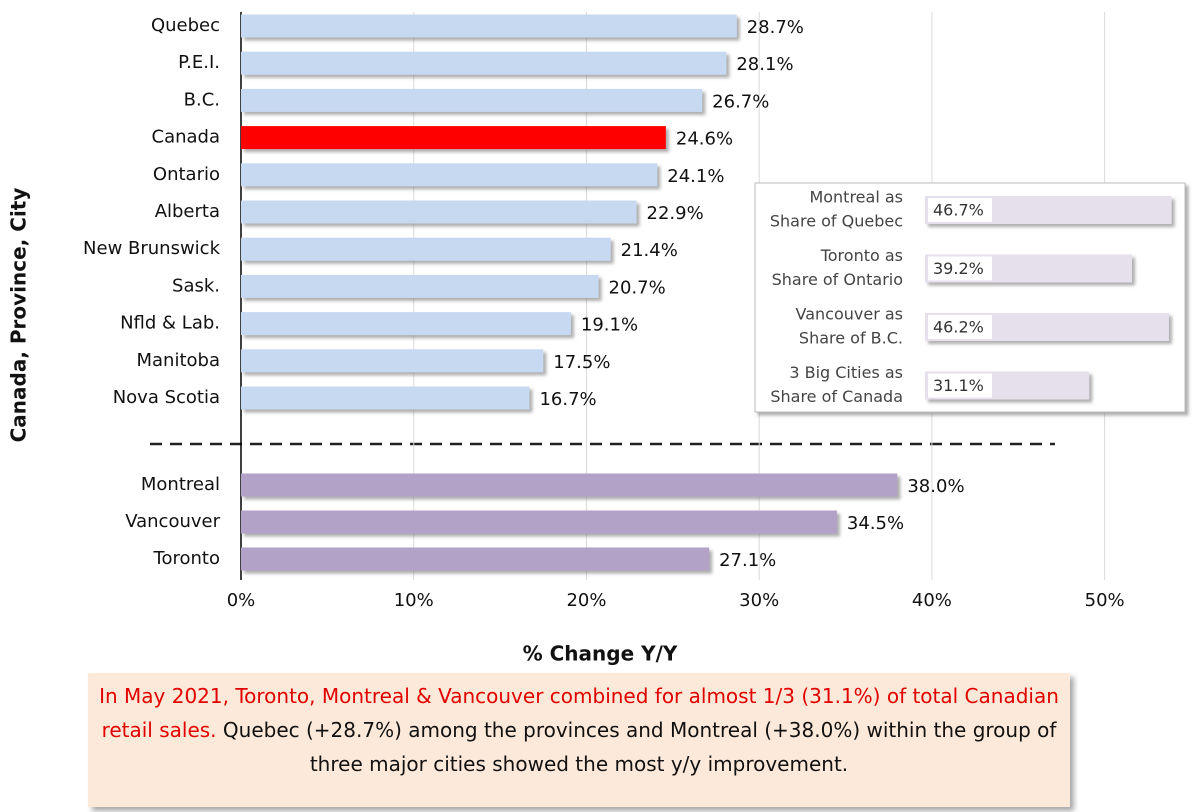  I want to click on value-label: 38.0%, so click(935, 486).